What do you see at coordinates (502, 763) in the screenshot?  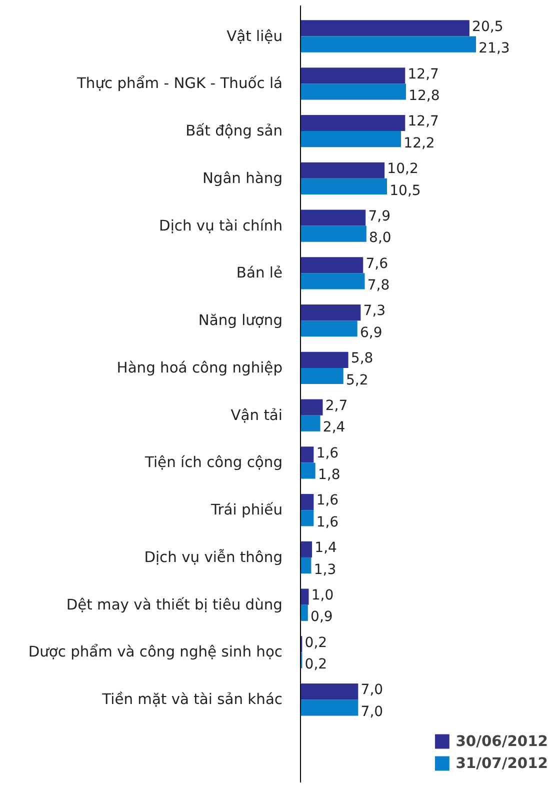 I see `legend-label: 31/07/2012` at bounding box center [502, 763].